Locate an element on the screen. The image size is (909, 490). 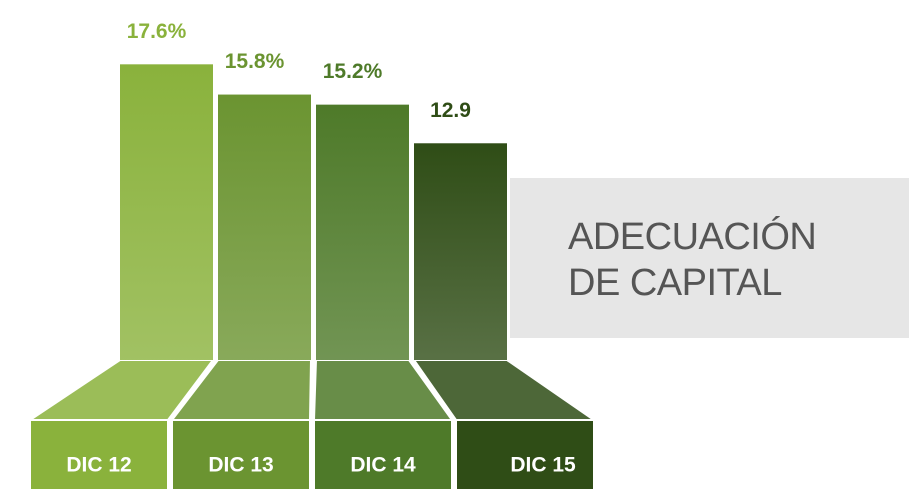
x-tick-label: DIC 15 is located at coordinates (543, 465).